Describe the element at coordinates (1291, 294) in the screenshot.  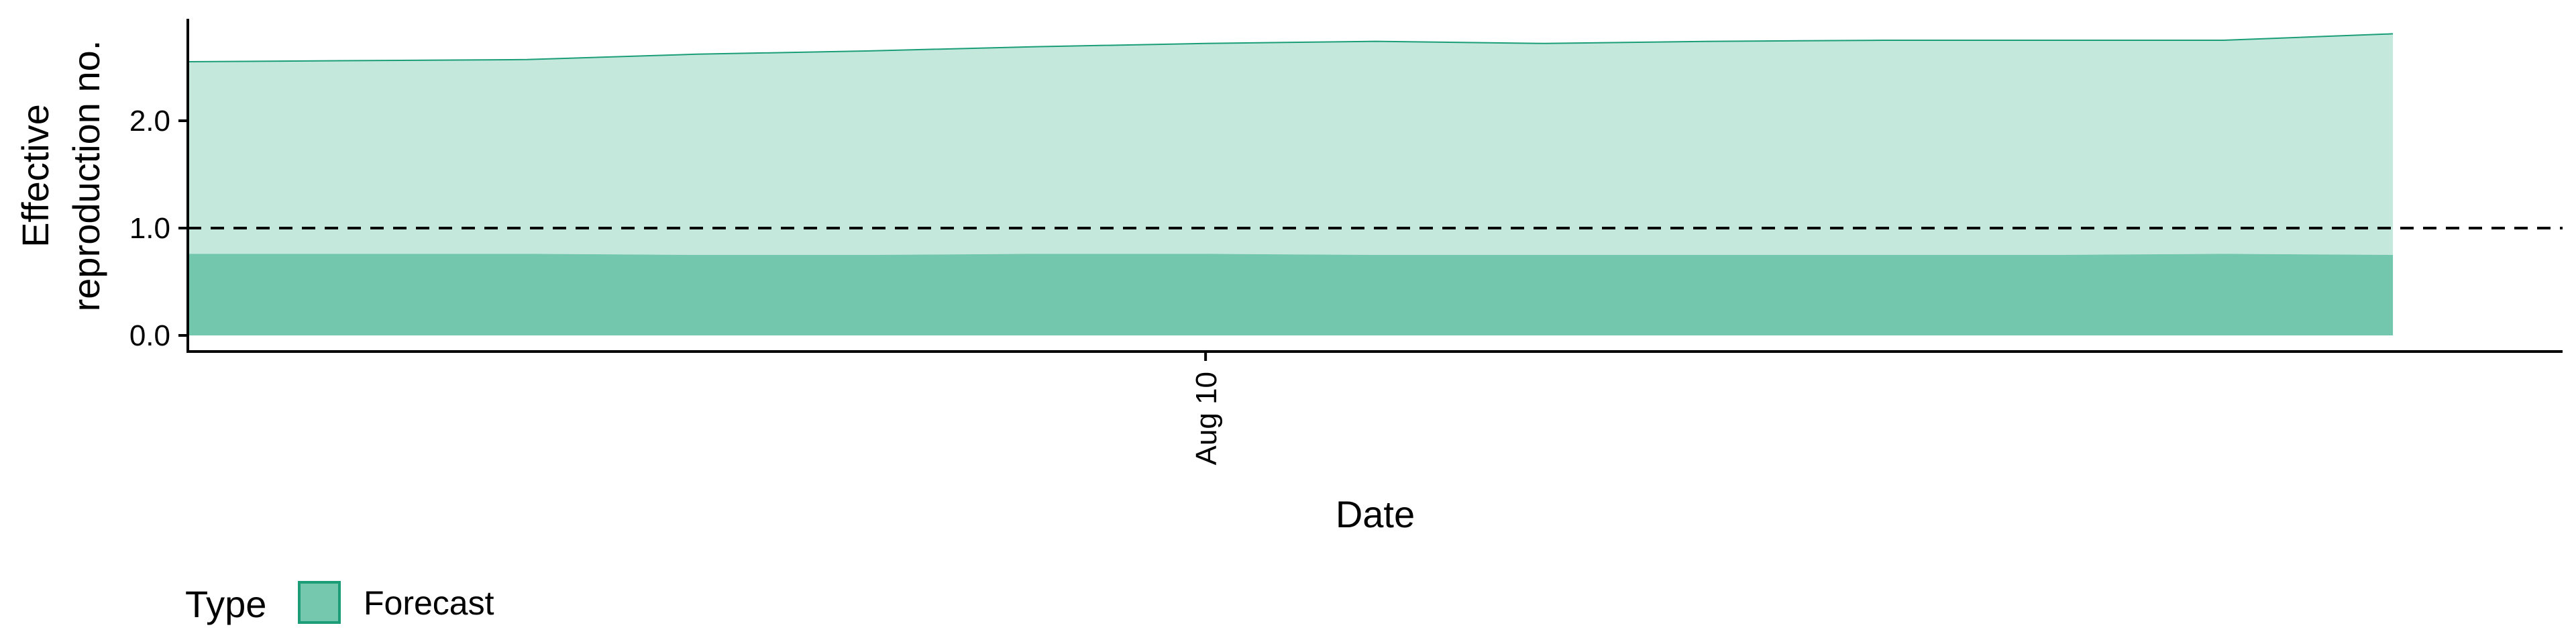
I see `inner-band-forecast` at that location.